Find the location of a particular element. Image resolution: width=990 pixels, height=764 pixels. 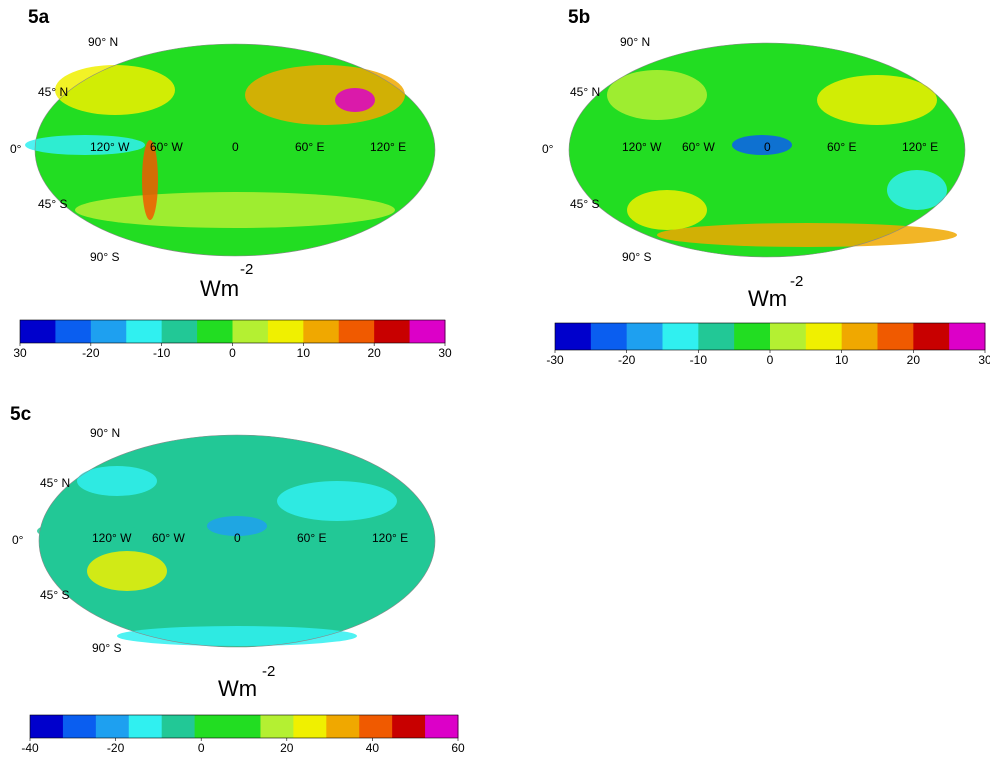

latitude-label: 0° is located at coordinates (18, 540).